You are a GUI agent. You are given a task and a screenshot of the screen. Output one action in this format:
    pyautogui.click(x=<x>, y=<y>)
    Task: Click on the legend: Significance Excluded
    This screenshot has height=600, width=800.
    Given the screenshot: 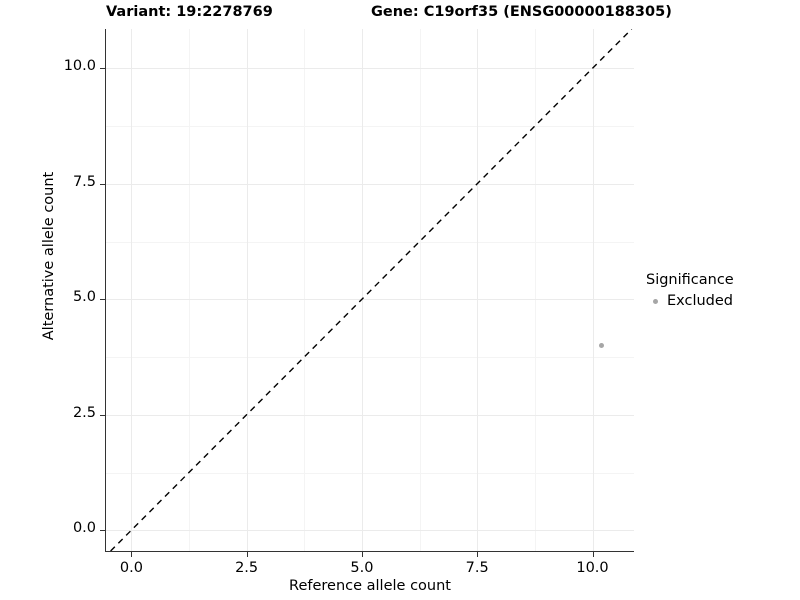 What is the action you would take?
    pyautogui.click(x=721, y=291)
    